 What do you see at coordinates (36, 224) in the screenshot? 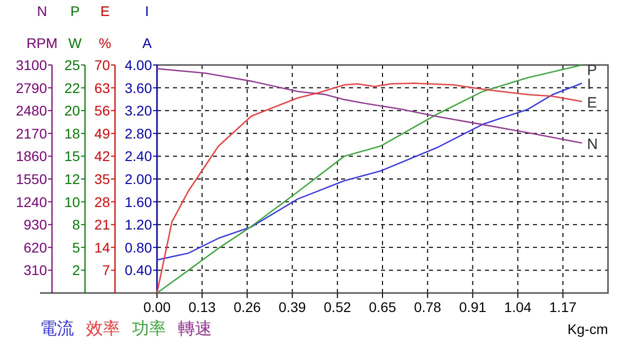
I see `y2-tick-label: 930` at bounding box center [36, 224].